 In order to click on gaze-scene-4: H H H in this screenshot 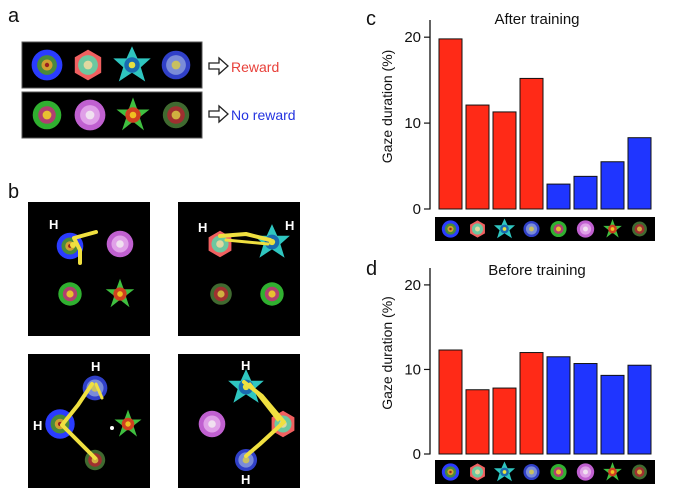, I will do `click(243, 421)`.